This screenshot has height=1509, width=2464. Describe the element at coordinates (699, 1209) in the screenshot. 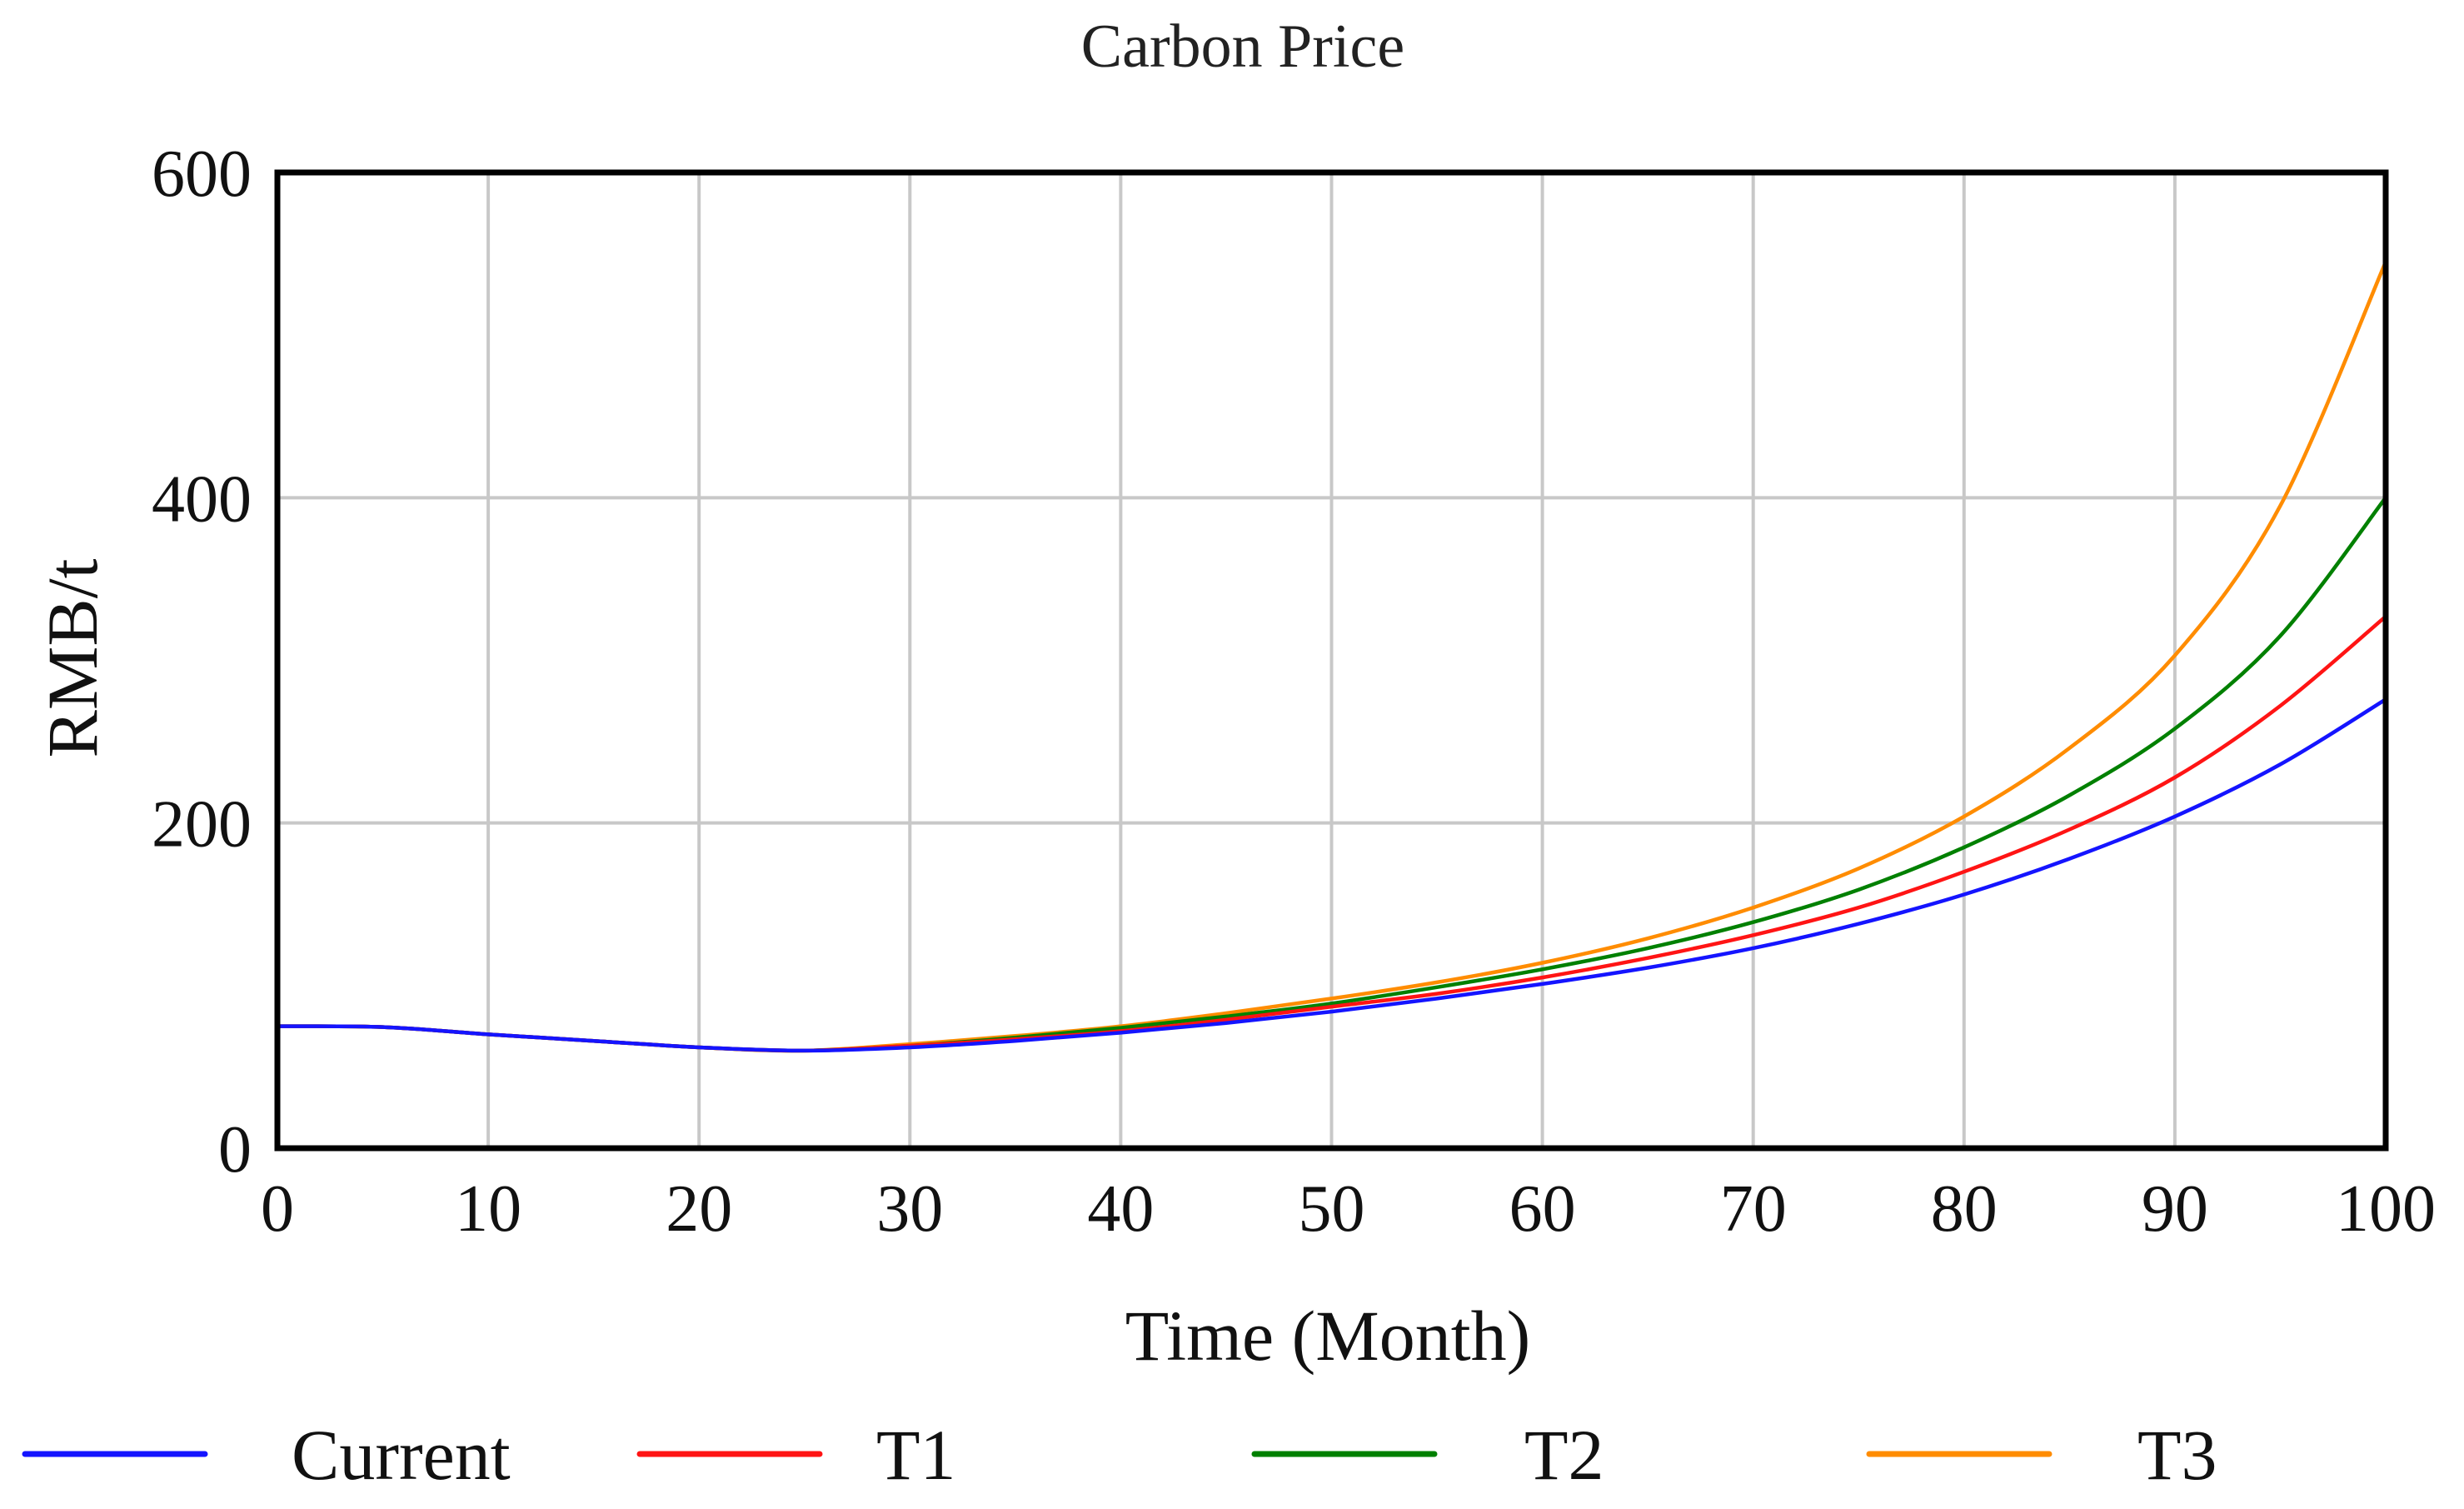

I see `x-tick-label: 20` at that location.